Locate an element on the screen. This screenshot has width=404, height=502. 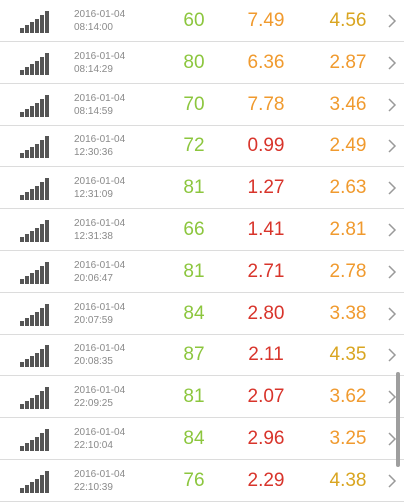
value-tertiary: 4.56 is located at coordinates (348, 20).